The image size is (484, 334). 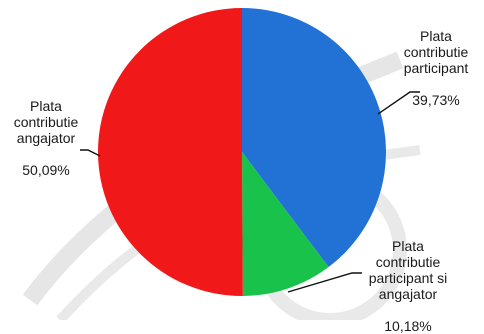 What do you see at coordinates (324, 282) in the screenshot?
I see `leader-line-participant-si-angajator` at bounding box center [324, 282].